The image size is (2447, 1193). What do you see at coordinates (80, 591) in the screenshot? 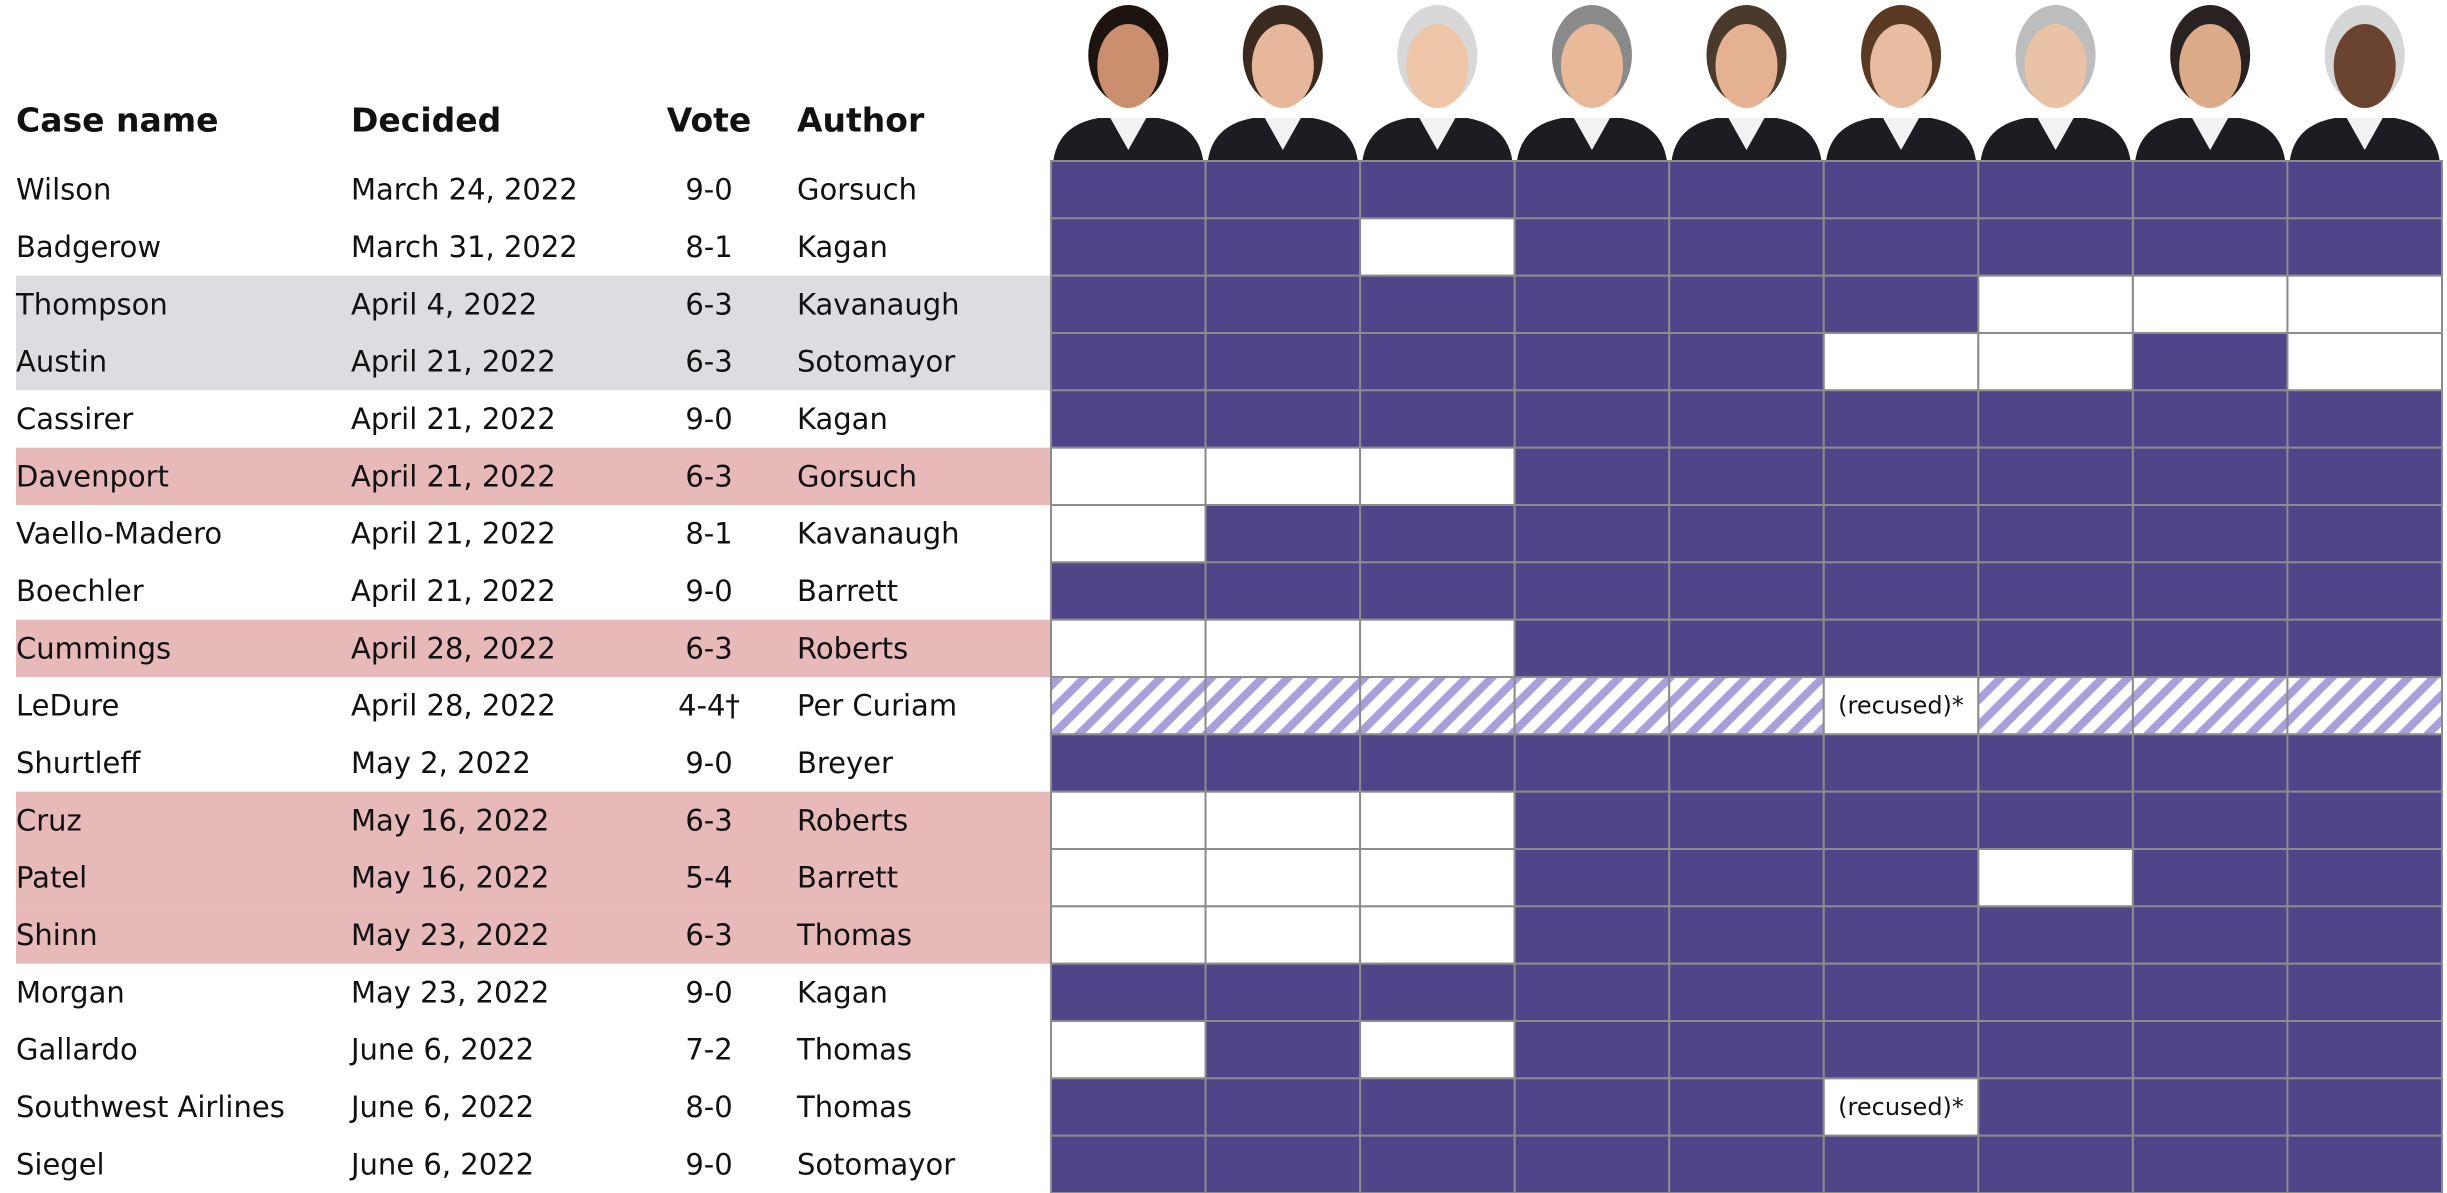
I see `cell-case: Boechler` at bounding box center [80, 591].